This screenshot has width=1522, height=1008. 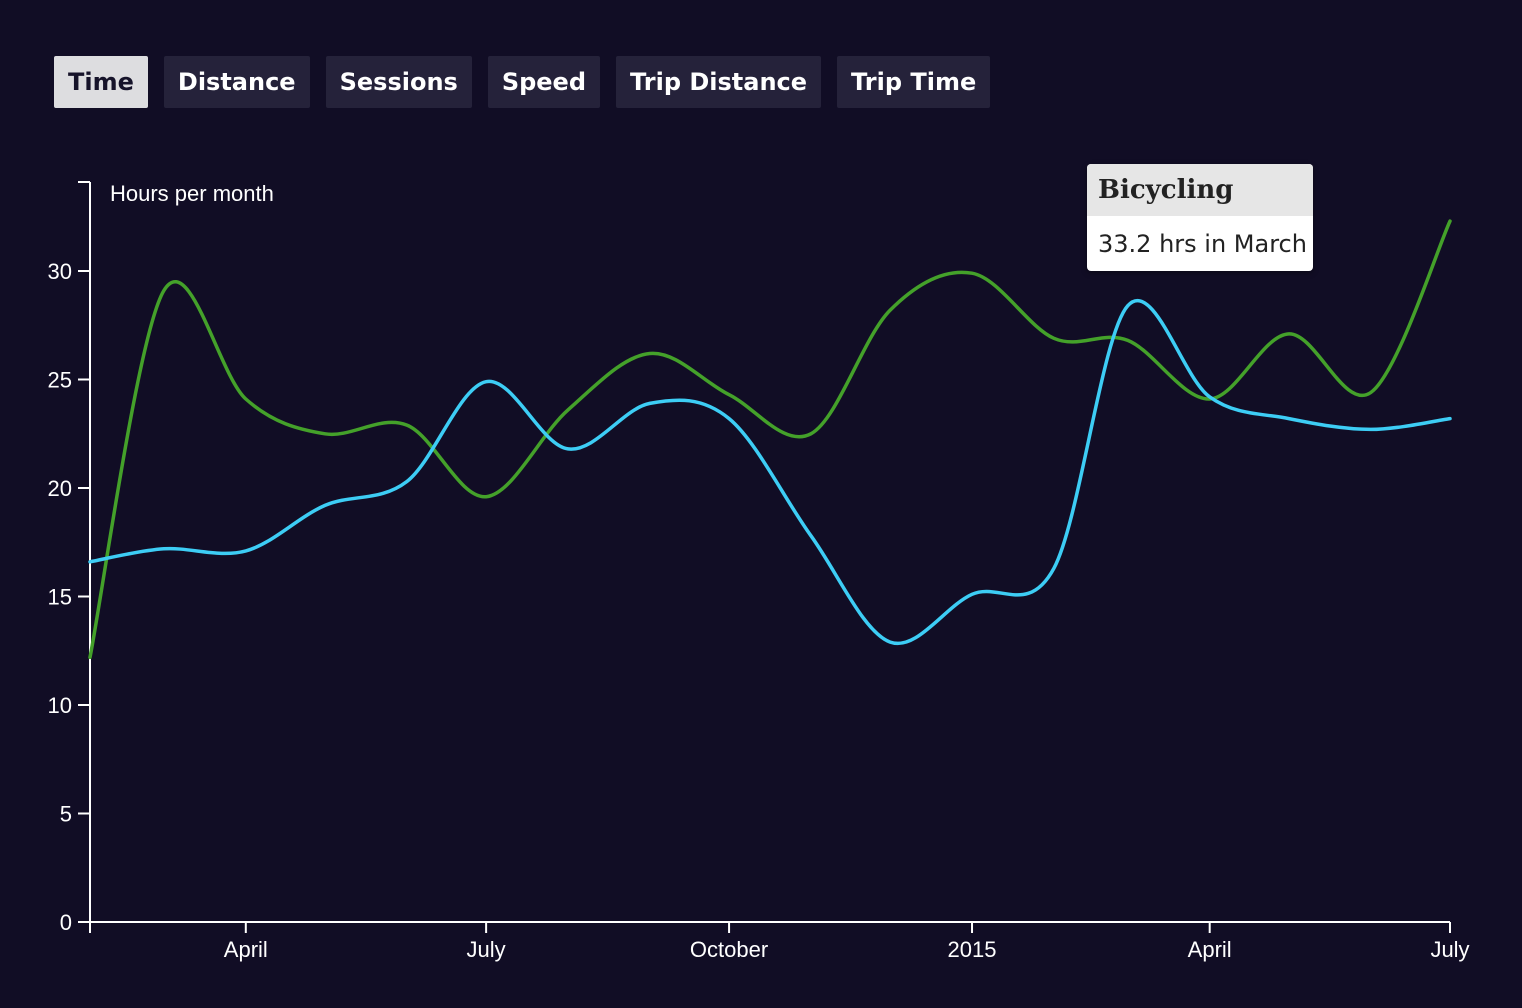 What do you see at coordinates (1200, 190) in the screenshot?
I see `tooltip-title: Bicycling` at bounding box center [1200, 190].